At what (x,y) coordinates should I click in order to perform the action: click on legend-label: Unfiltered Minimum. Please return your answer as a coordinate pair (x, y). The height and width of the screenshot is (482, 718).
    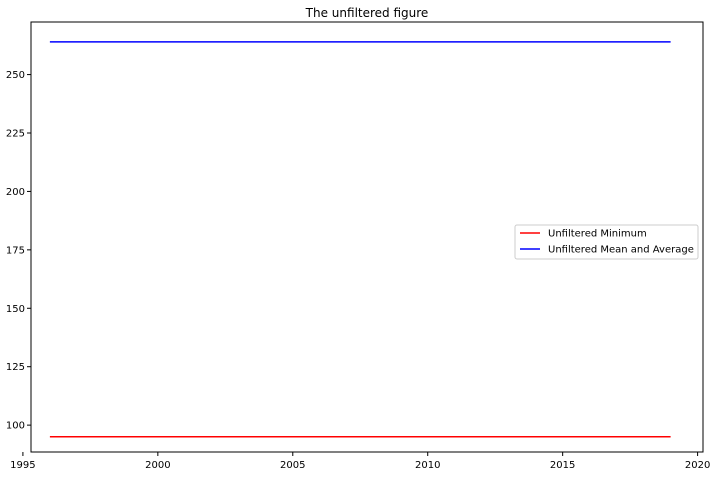
    Looking at the image, I should click on (597, 234).